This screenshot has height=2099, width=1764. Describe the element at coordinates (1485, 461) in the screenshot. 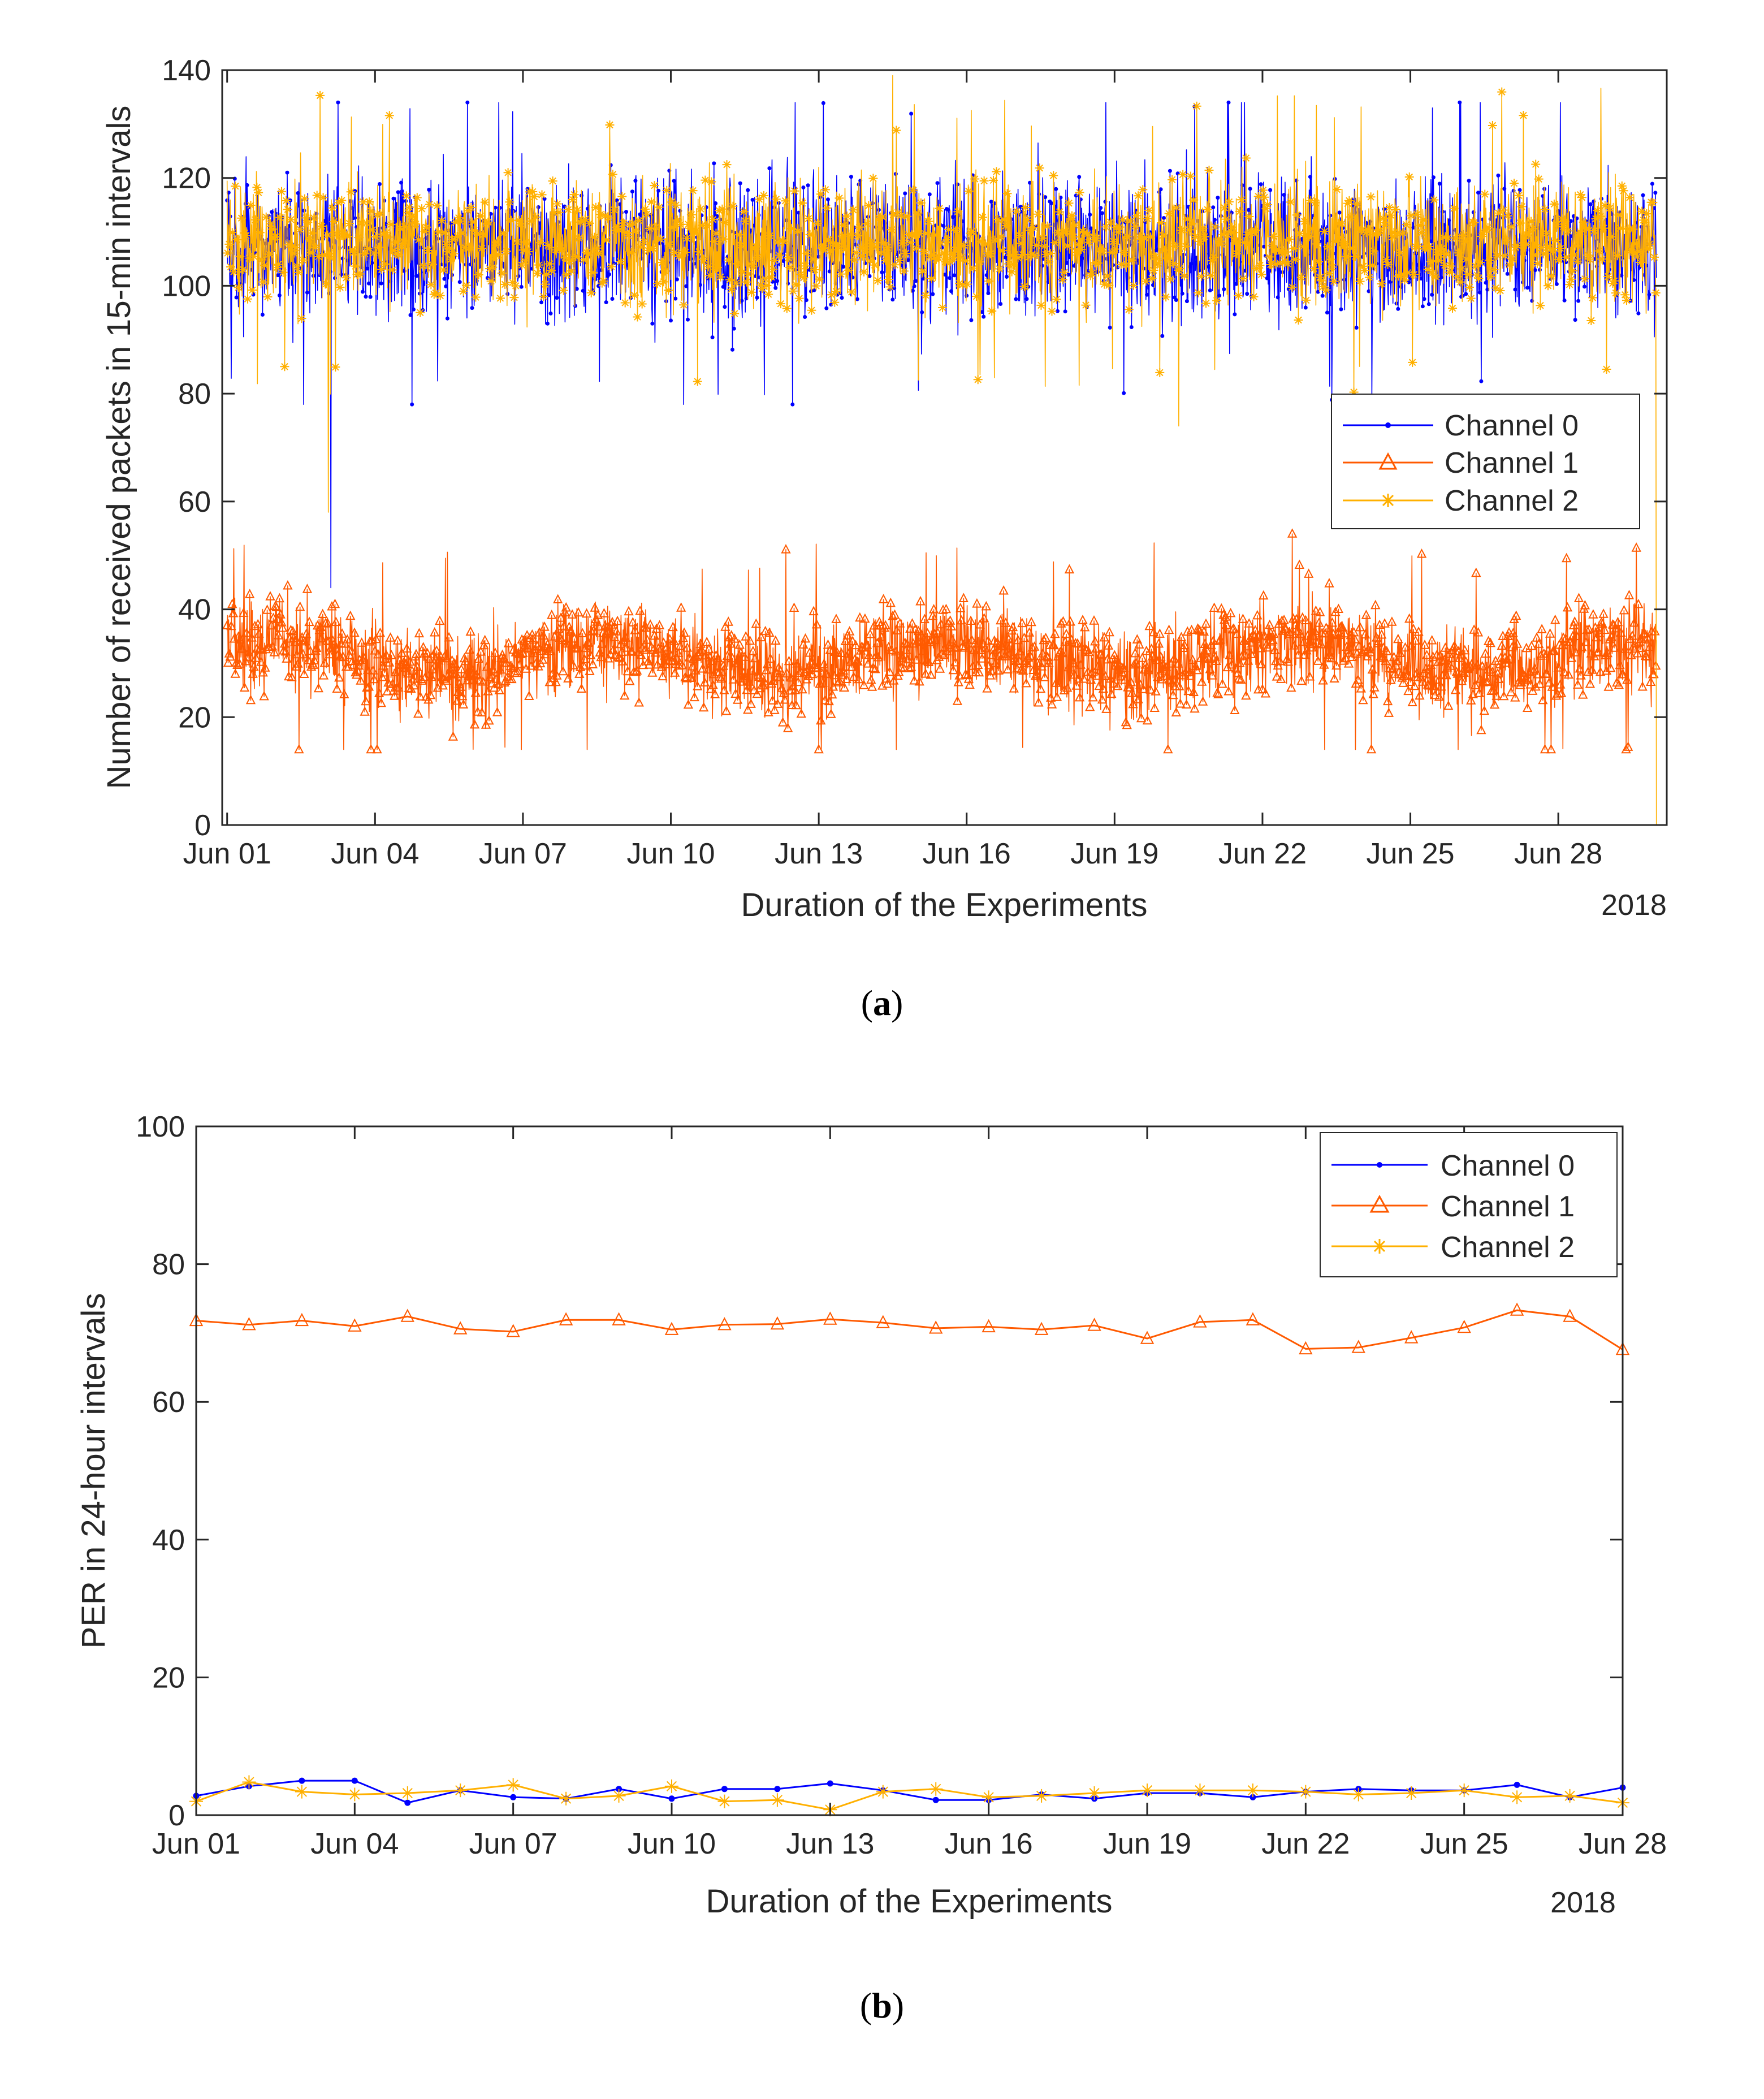

I see `chart-a-legend: Channel 0 Channel 1 Channel 2` at that location.